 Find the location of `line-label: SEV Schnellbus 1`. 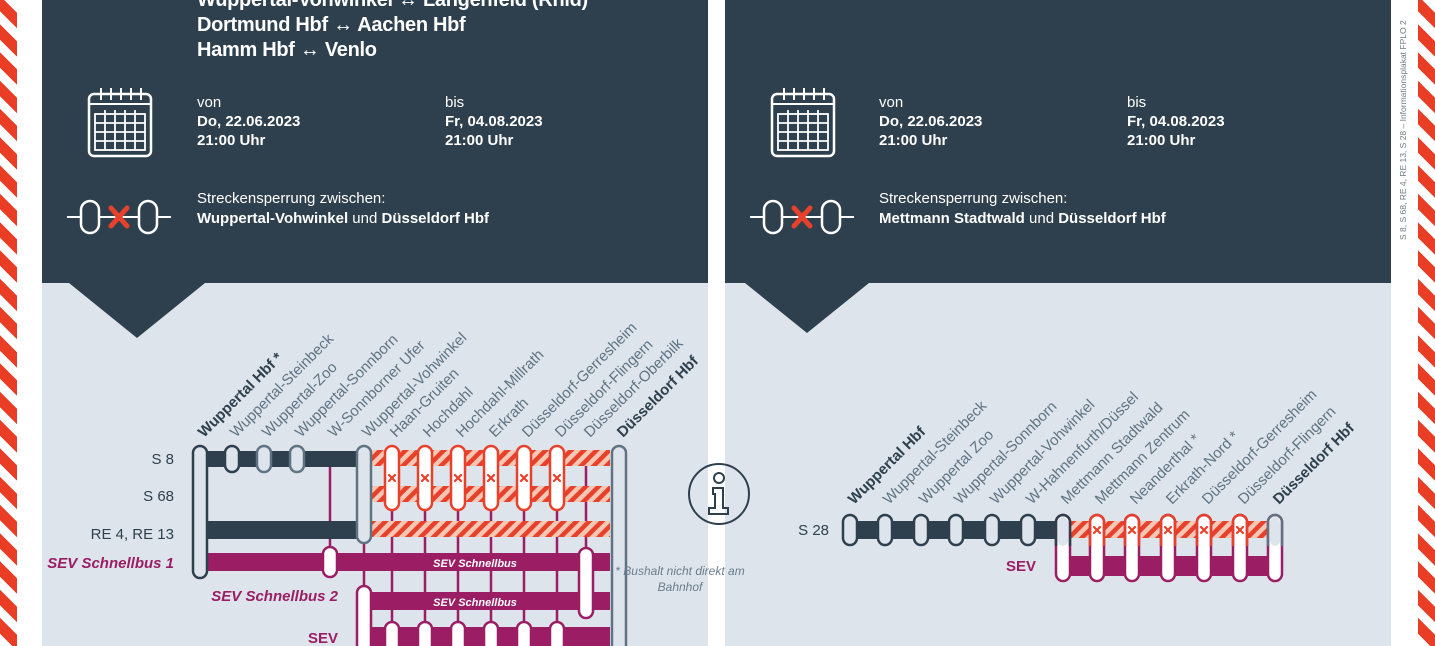

line-label: SEV Schnellbus 1 is located at coordinates (110, 563).